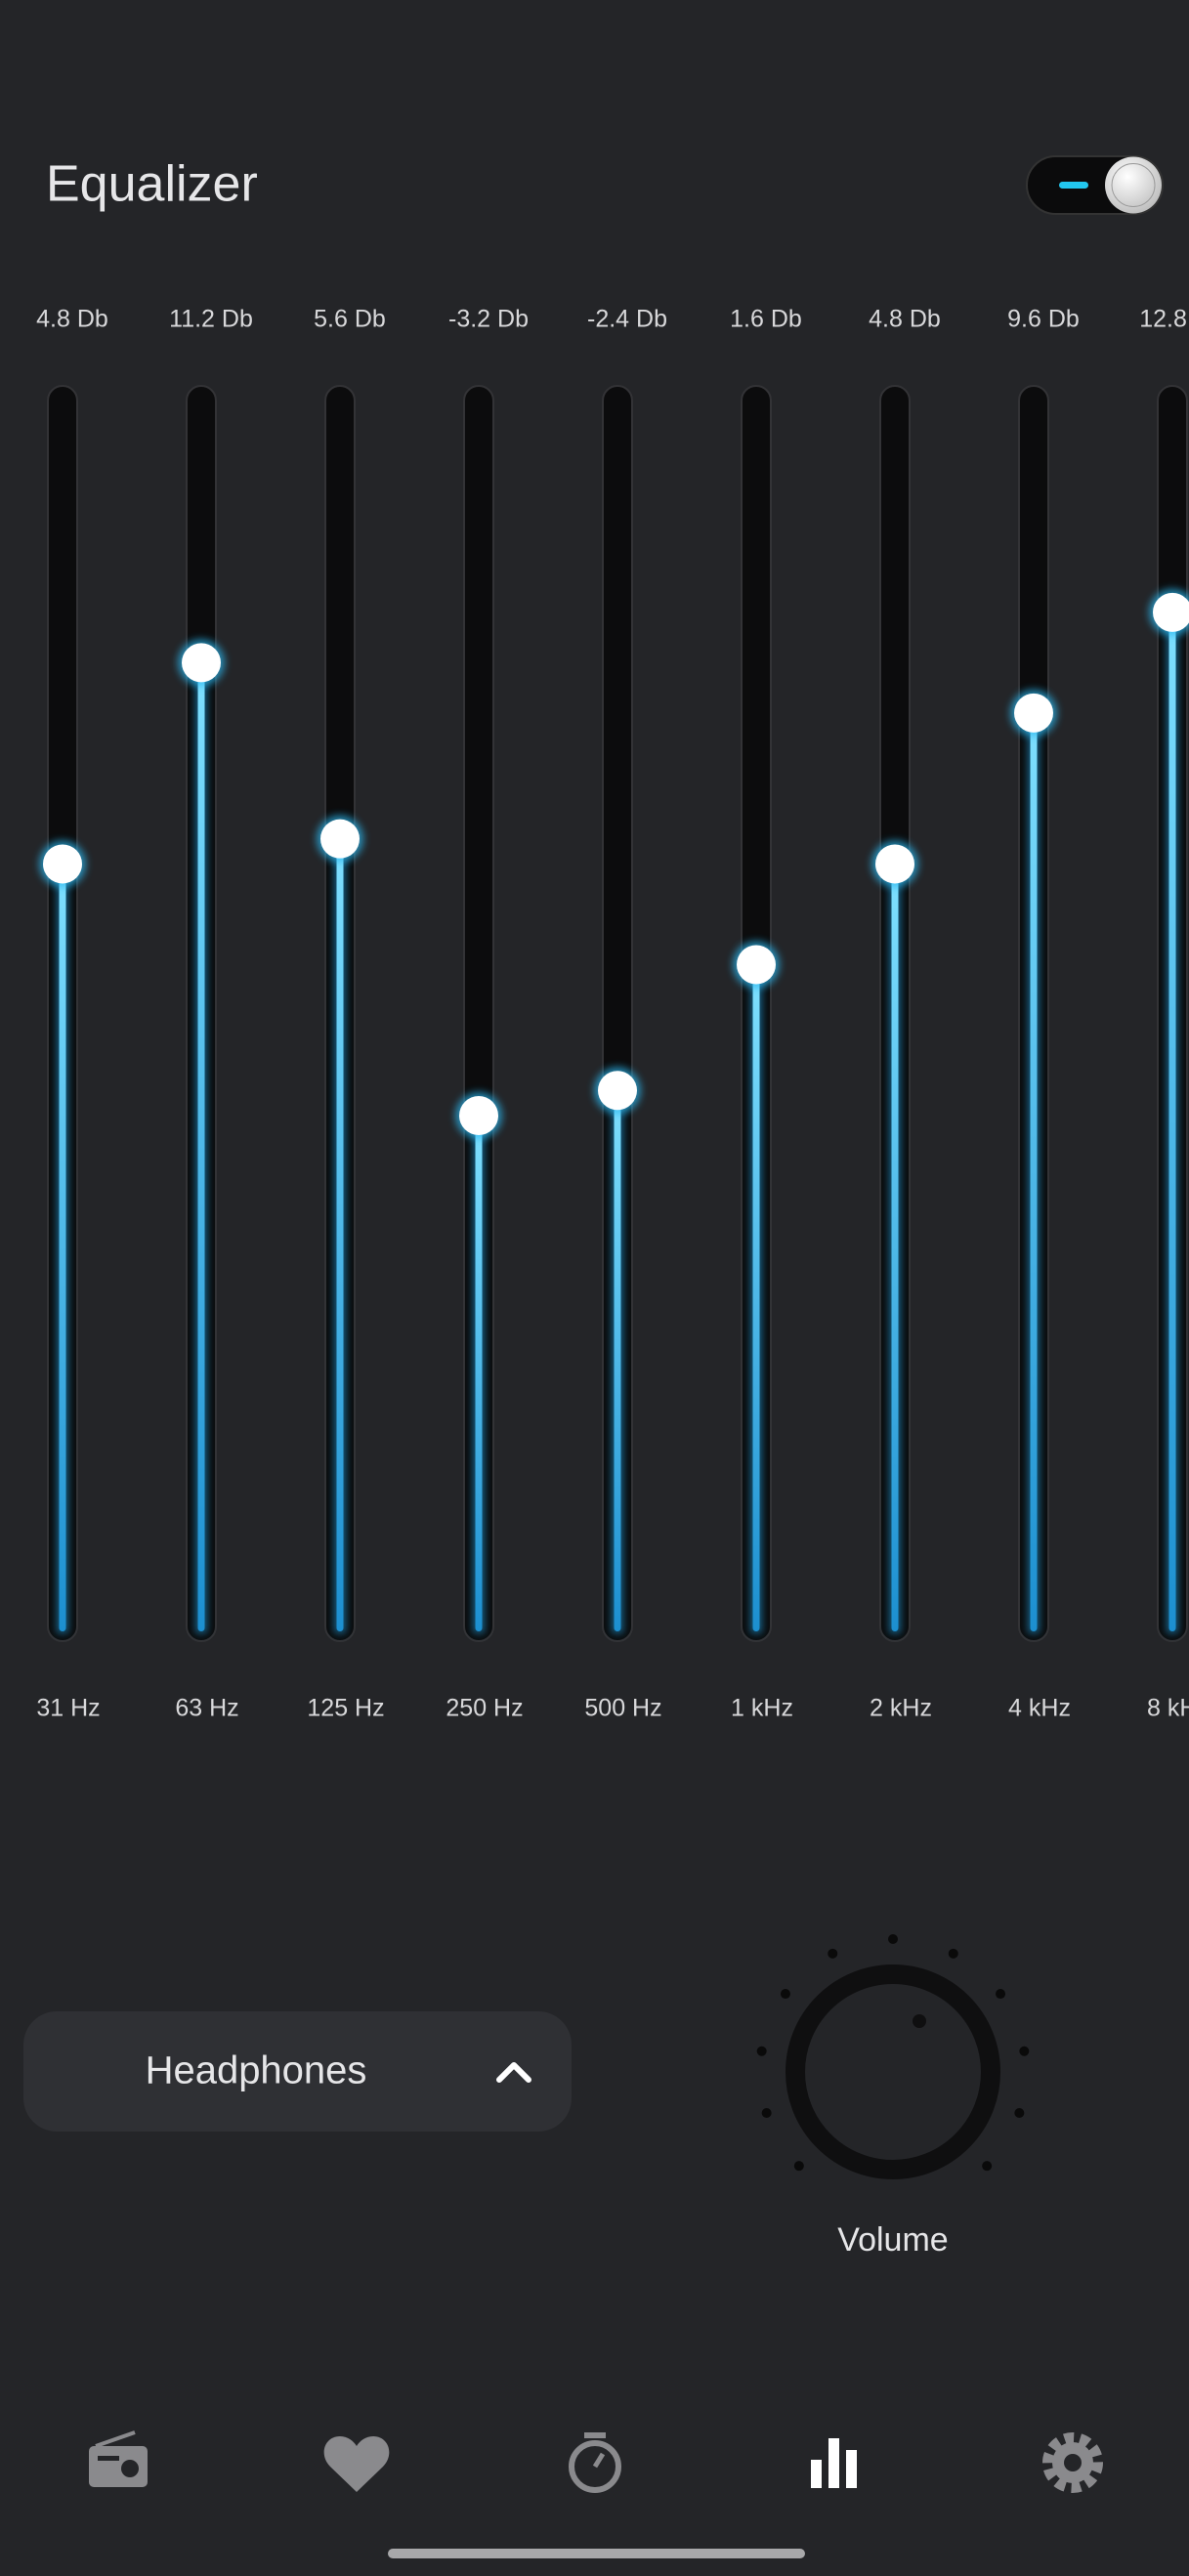 This screenshot has height=2576, width=1189. Describe the element at coordinates (68, 1708) in the screenshot. I see `frequency-label: 31 Hz` at that location.